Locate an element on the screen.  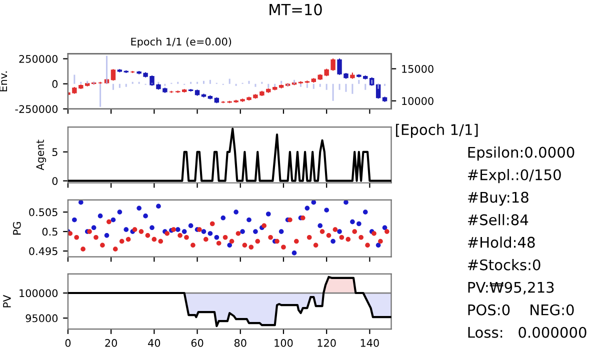
y-tick-label: 100000 is located at coordinates (39, 293).